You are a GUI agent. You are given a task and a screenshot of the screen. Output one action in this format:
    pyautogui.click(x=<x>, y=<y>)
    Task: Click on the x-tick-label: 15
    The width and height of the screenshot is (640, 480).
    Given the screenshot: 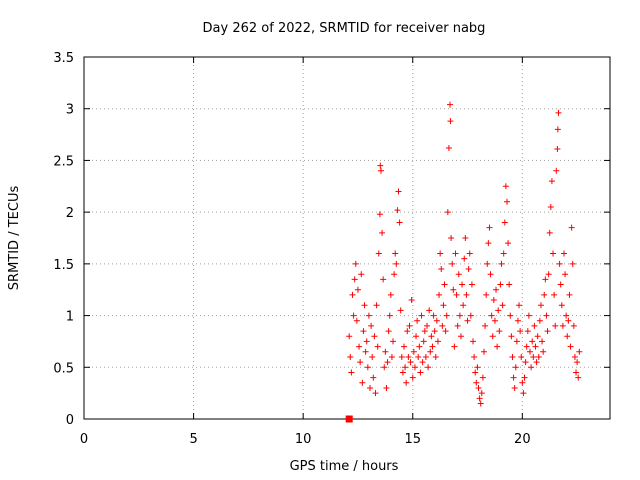 What is the action you would take?
    pyautogui.click(x=412, y=439)
    